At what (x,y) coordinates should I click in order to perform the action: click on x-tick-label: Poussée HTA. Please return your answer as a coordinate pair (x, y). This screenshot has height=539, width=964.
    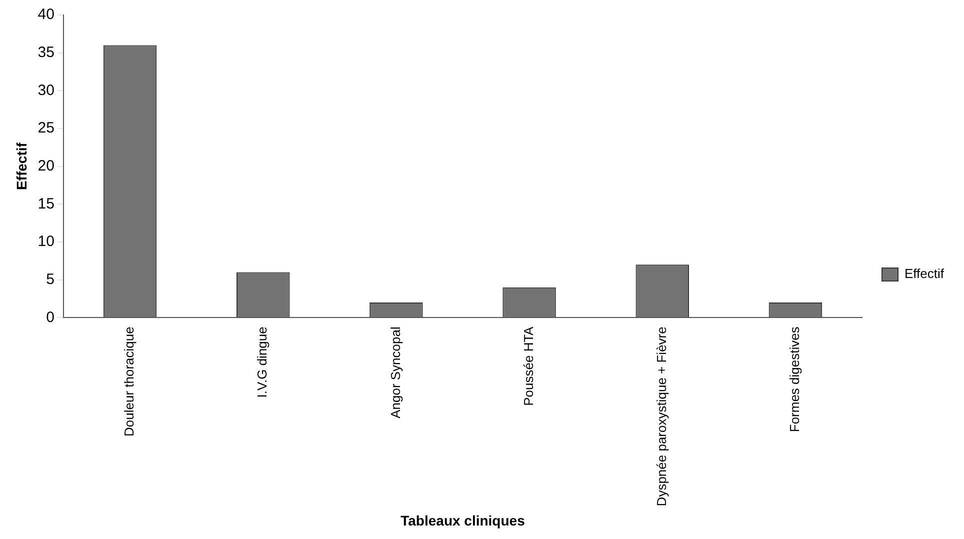
    Looking at the image, I should click on (528, 366).